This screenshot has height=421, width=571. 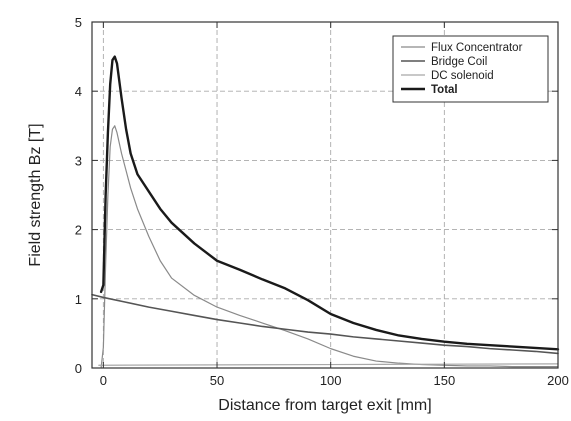 What do you see at coordinates (217, 380) in the screenshot?
I see `x-tick-label: 50` at bounding box center [217, 380].